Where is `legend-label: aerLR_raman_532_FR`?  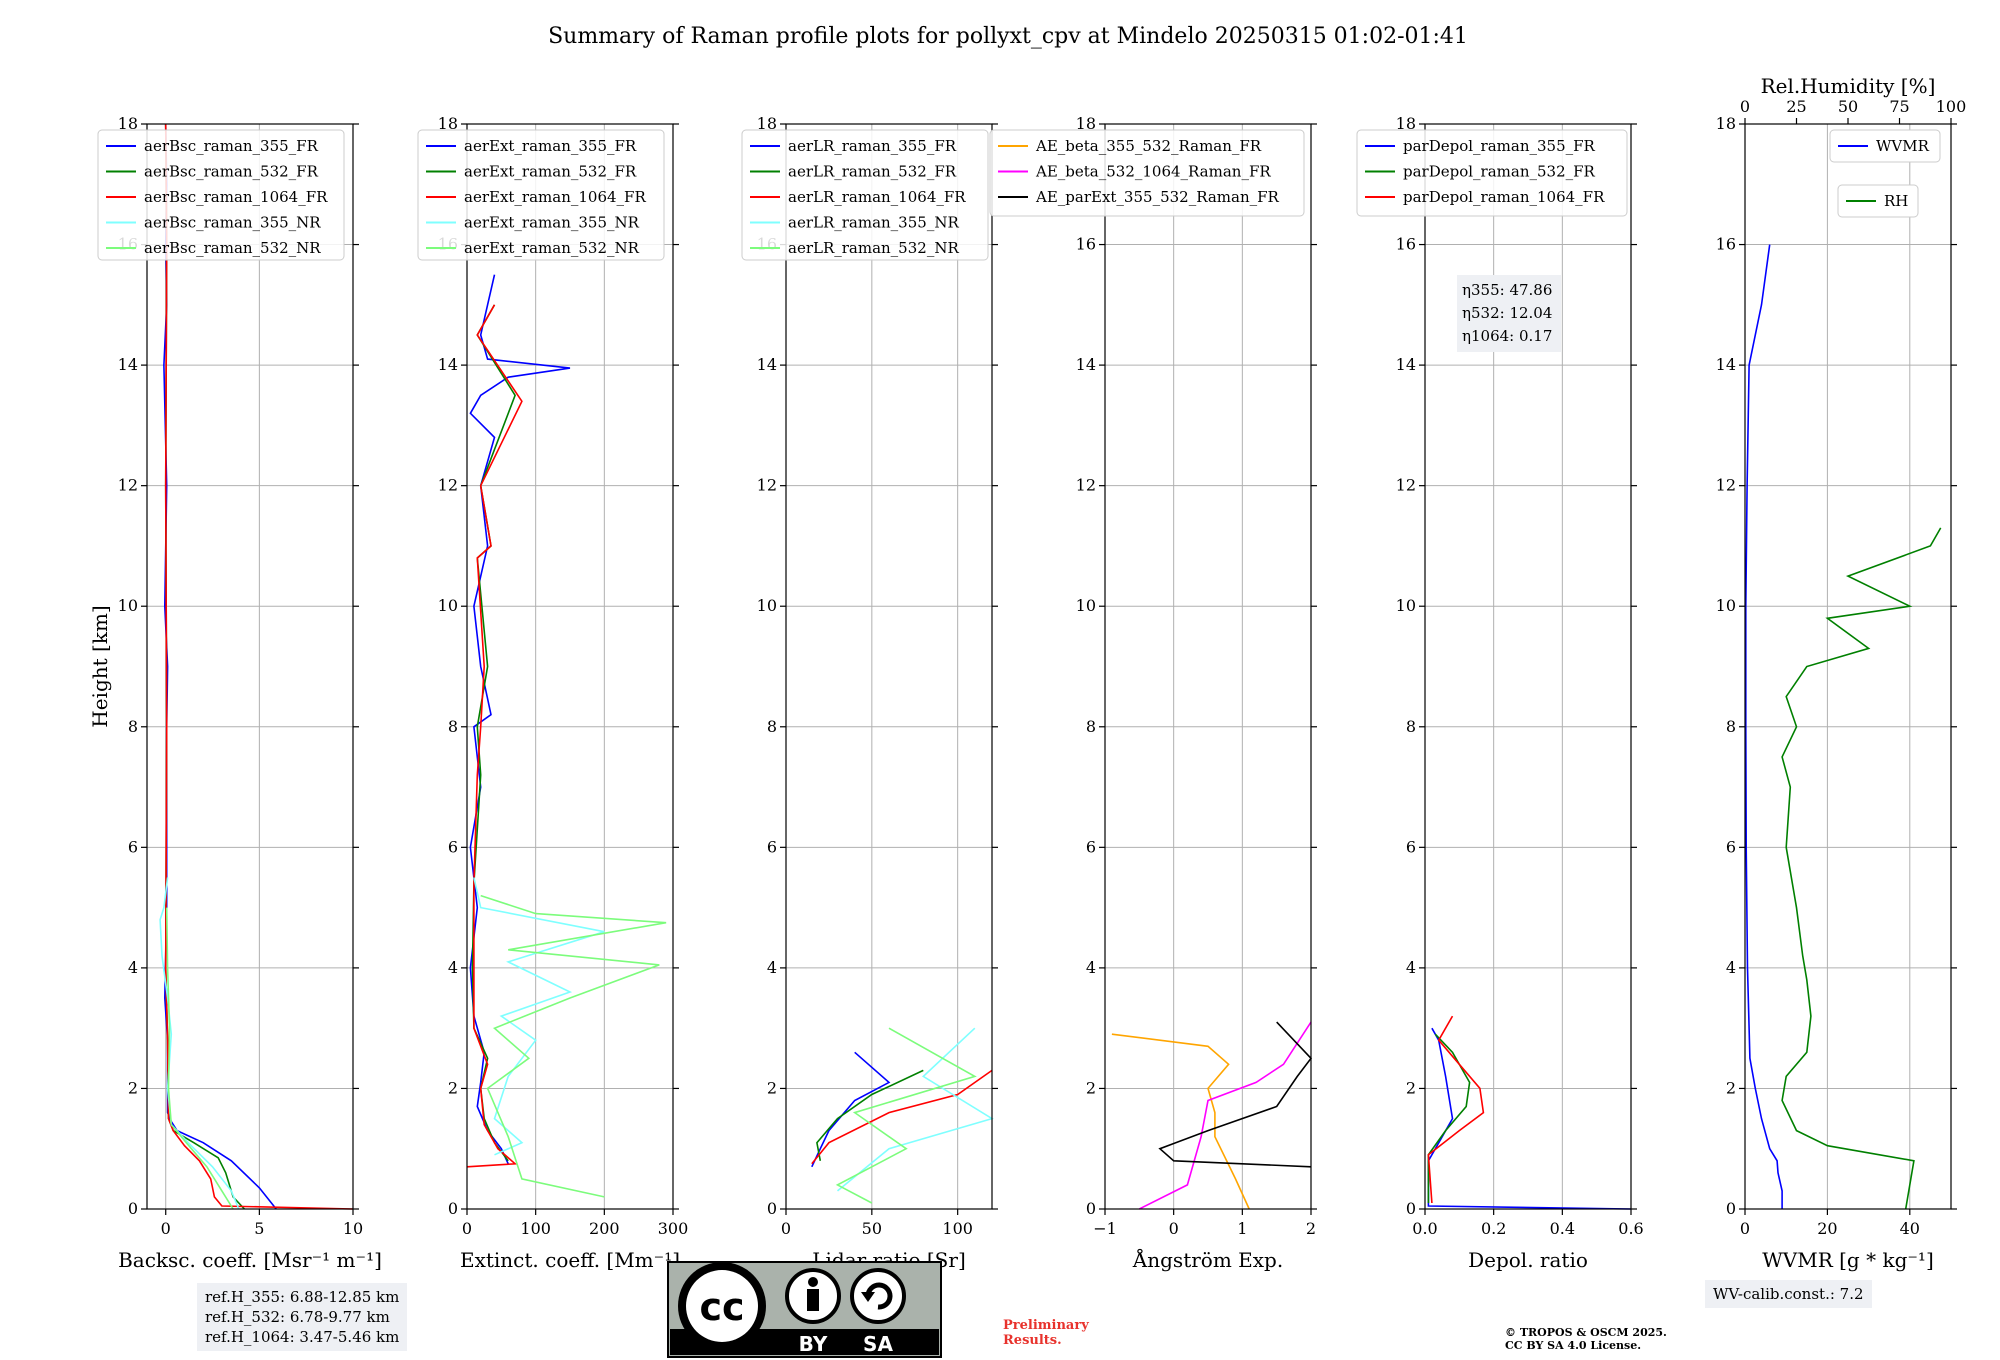 legend-label: aerLR_raman_532_FR is located at coordinates (872, 172).